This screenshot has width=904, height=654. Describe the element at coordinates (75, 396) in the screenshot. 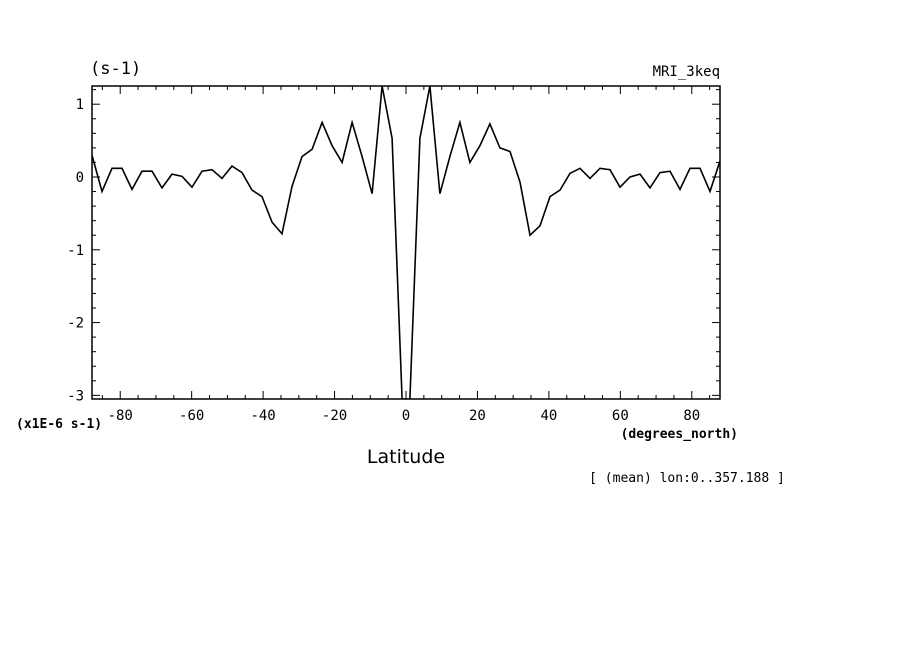

I see `y-tick-label: -3` at that location.